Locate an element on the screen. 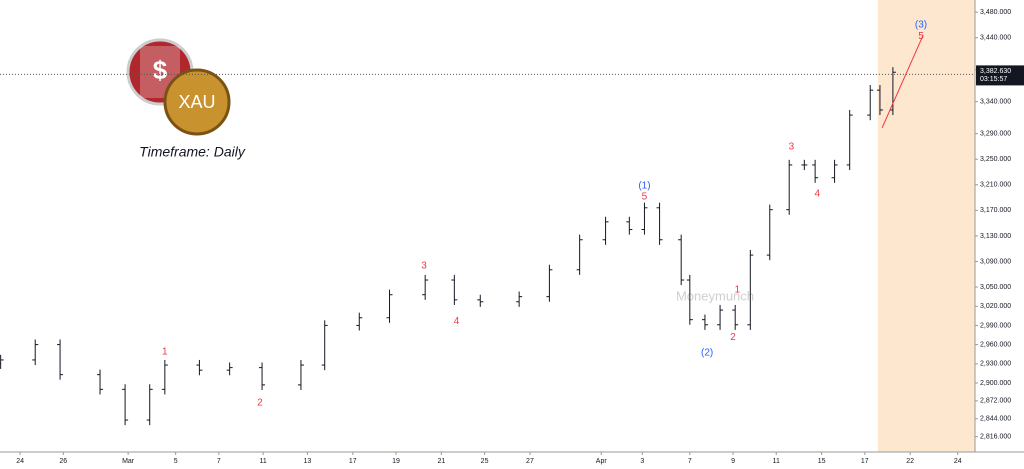 This screenshot has width=1024, height=469. x-tick-label: 25 is located at coordinates (485, 461).